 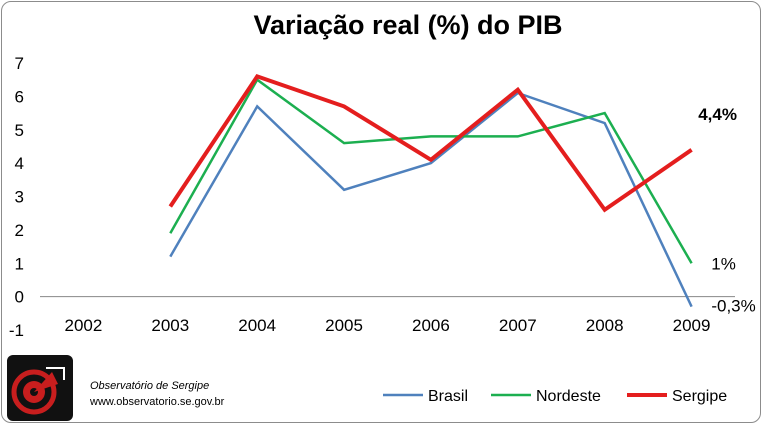 What do you see at coordinates (727, 210) in the screenshot?
I see `end-value-labels: 4,4% 1% -0,3%` at bounding box center [727, 210].